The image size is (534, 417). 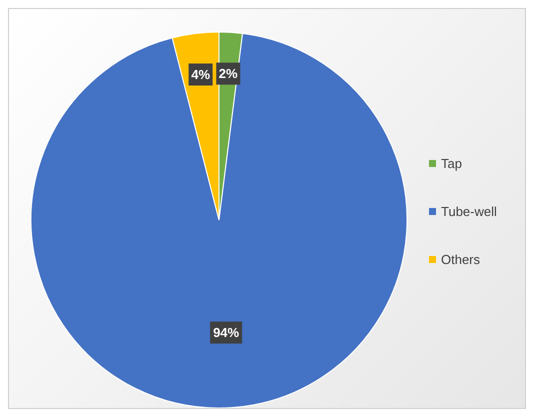 I want to click on slice-label: Tube-well, so click(x=469, y=211).